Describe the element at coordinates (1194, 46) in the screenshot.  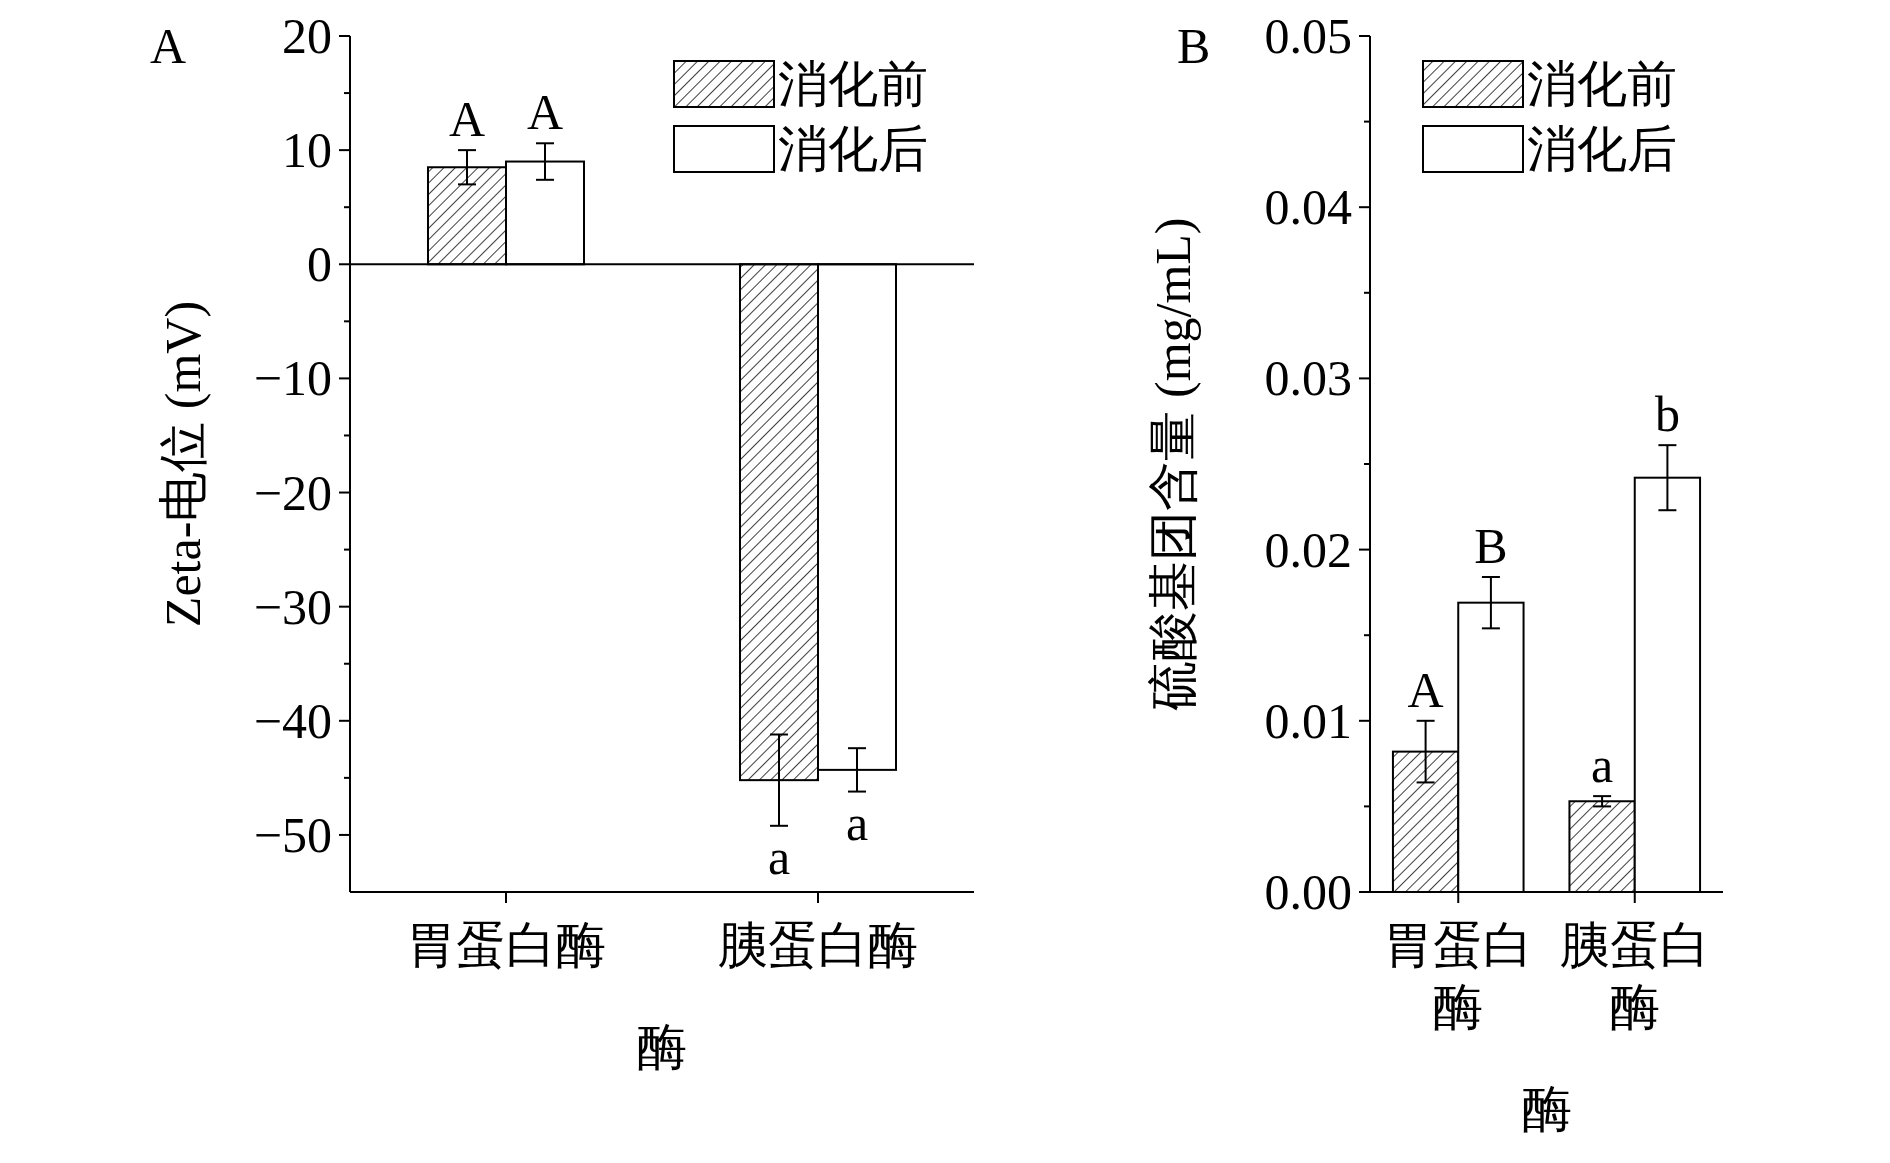
I see `chart-title: B` at that location.